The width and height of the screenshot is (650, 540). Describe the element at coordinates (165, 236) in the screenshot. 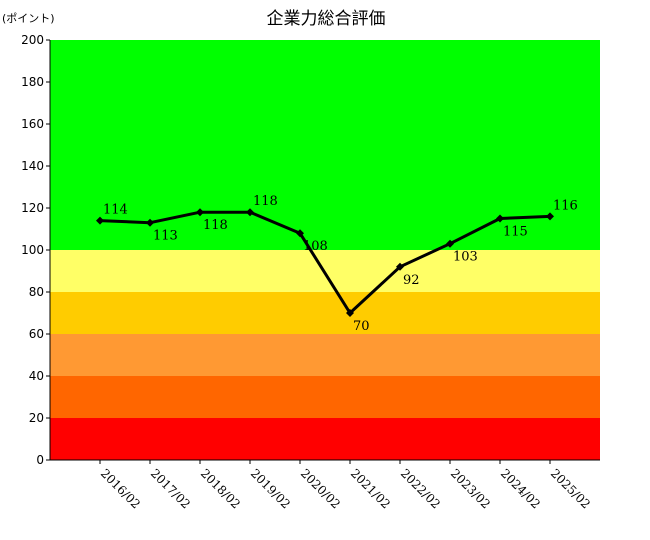

I see `data-label-1: 113` at that location.